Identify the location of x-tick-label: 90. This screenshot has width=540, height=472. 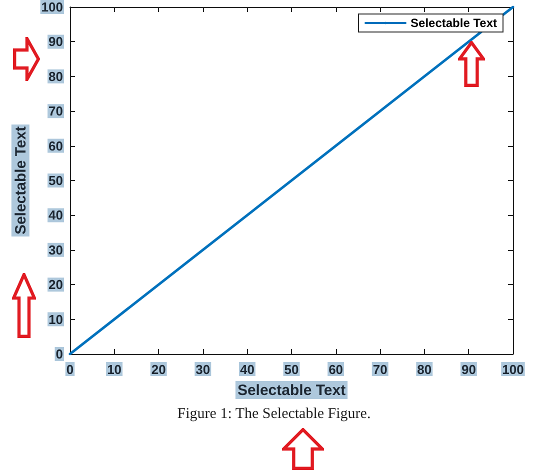
(468, 369).